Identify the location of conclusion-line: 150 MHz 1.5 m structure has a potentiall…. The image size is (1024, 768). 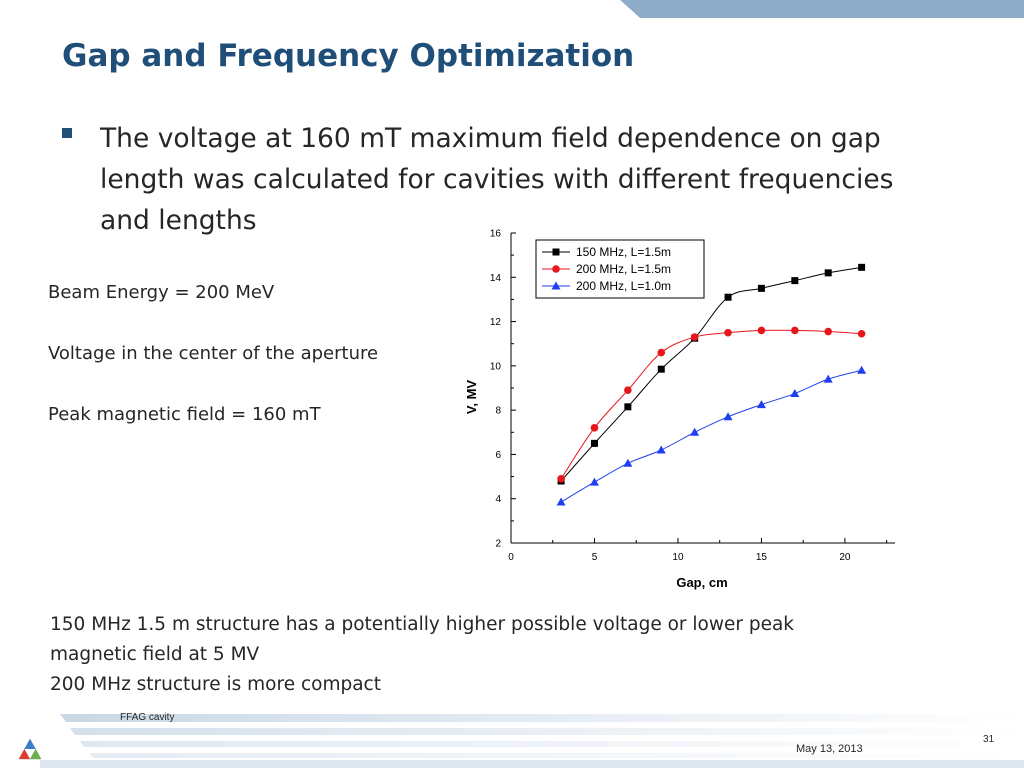
(422, 624).